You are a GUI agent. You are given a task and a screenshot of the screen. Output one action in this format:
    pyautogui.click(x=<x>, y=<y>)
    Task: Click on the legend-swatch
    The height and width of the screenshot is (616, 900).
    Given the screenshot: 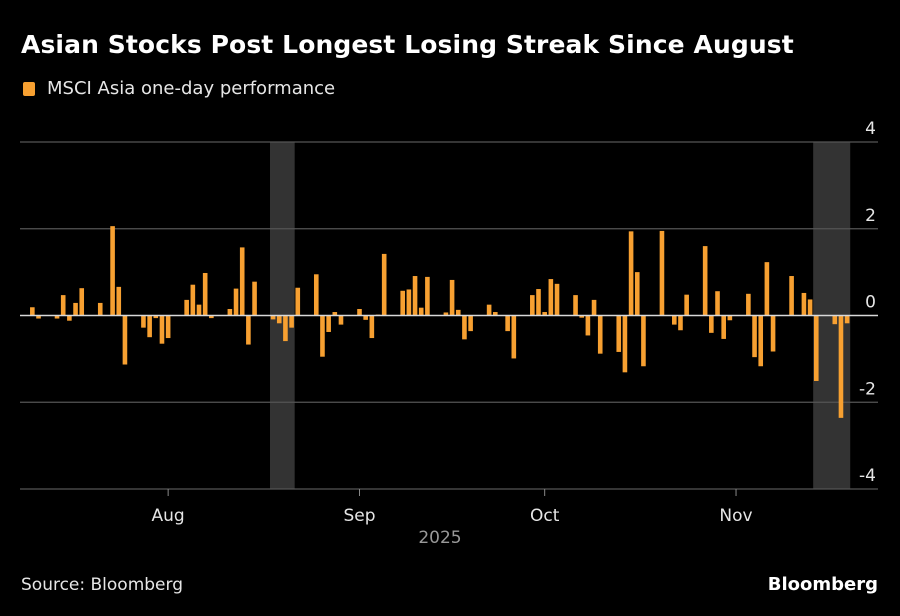 What is the action you would take?
    pyautogui.click(x=29, y=88)
    